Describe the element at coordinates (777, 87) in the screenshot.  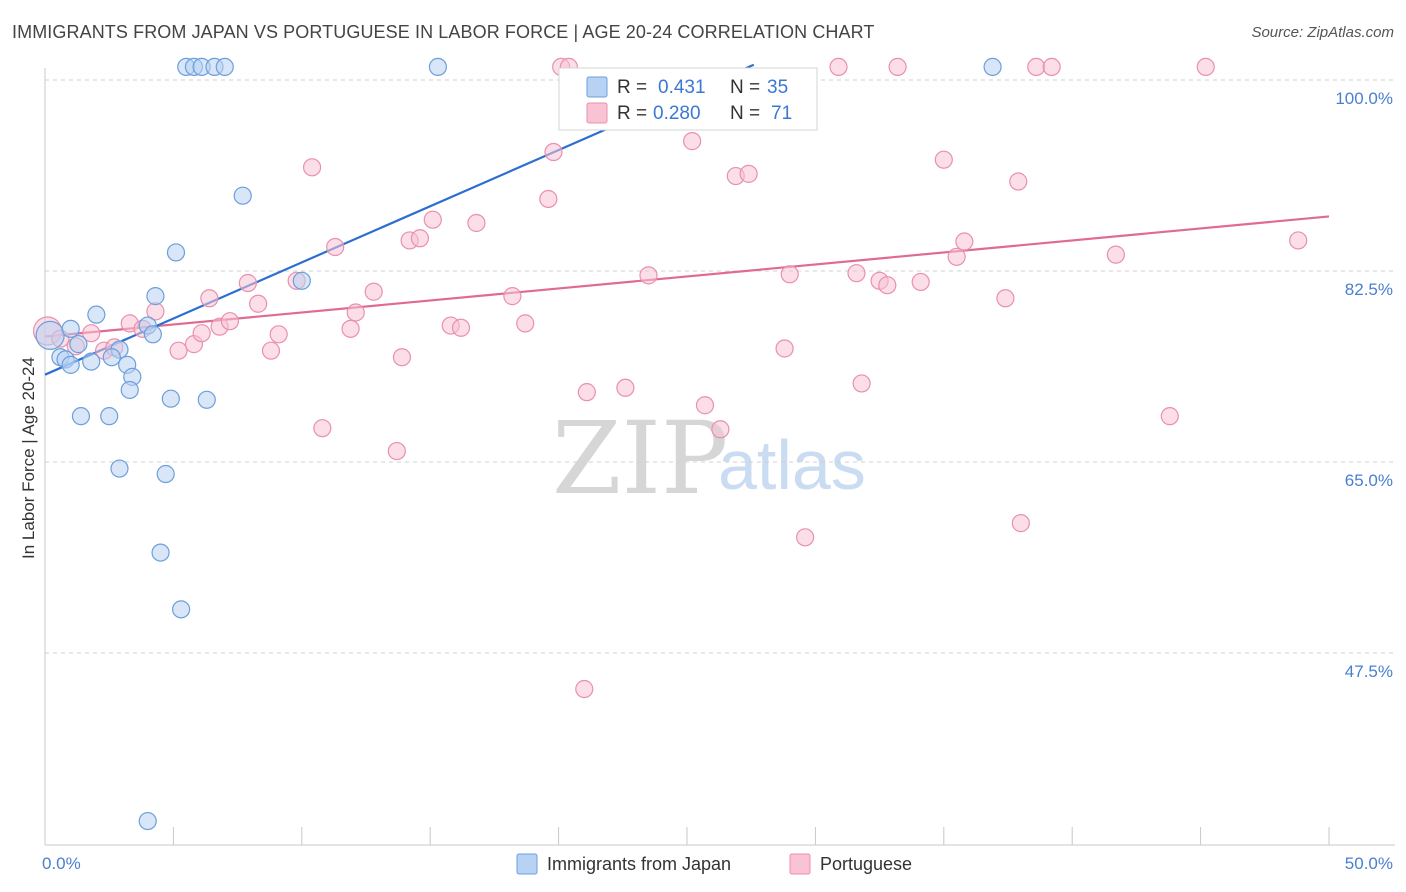
I see `legend-n-japan: 35` at that location.